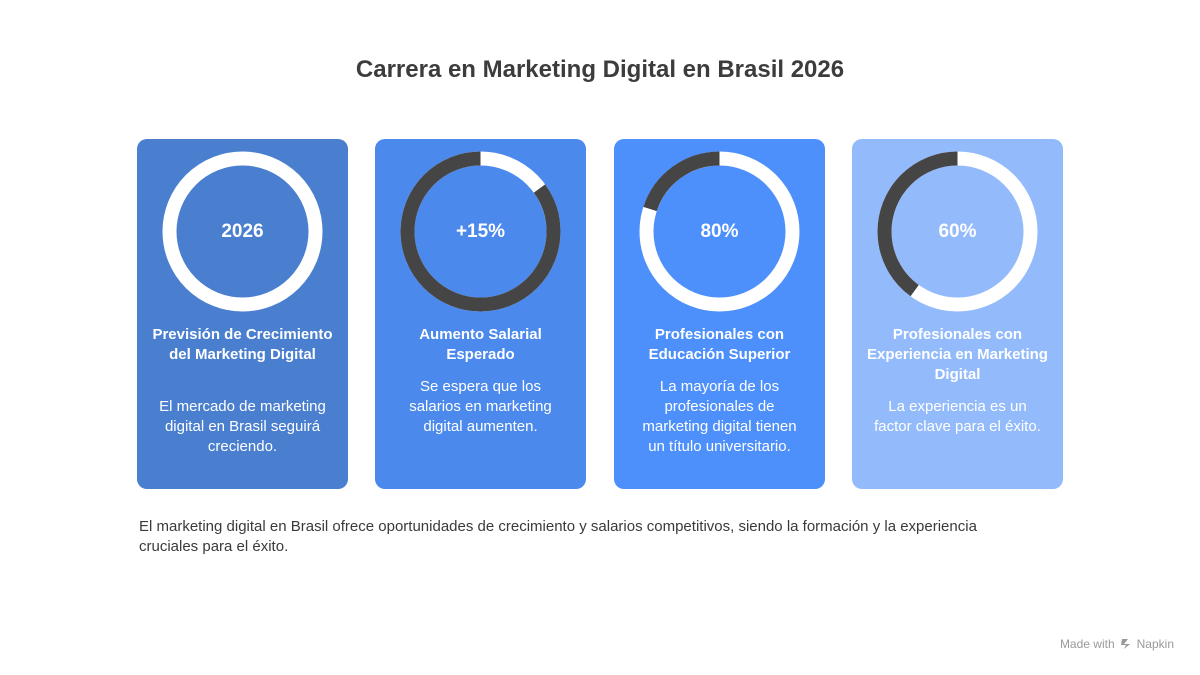  I want to click on progress-ring: 80%, so click(719, 231).